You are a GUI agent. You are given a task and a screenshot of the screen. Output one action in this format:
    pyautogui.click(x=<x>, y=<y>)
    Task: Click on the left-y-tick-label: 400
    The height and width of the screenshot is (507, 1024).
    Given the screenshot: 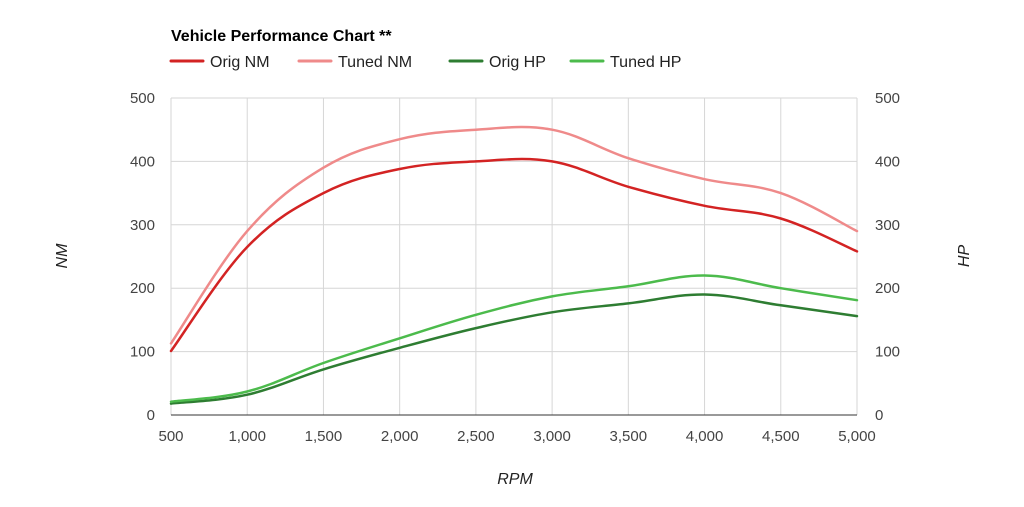 What is the action you would take?
    pyautogui.click(x=142, y=161)
    